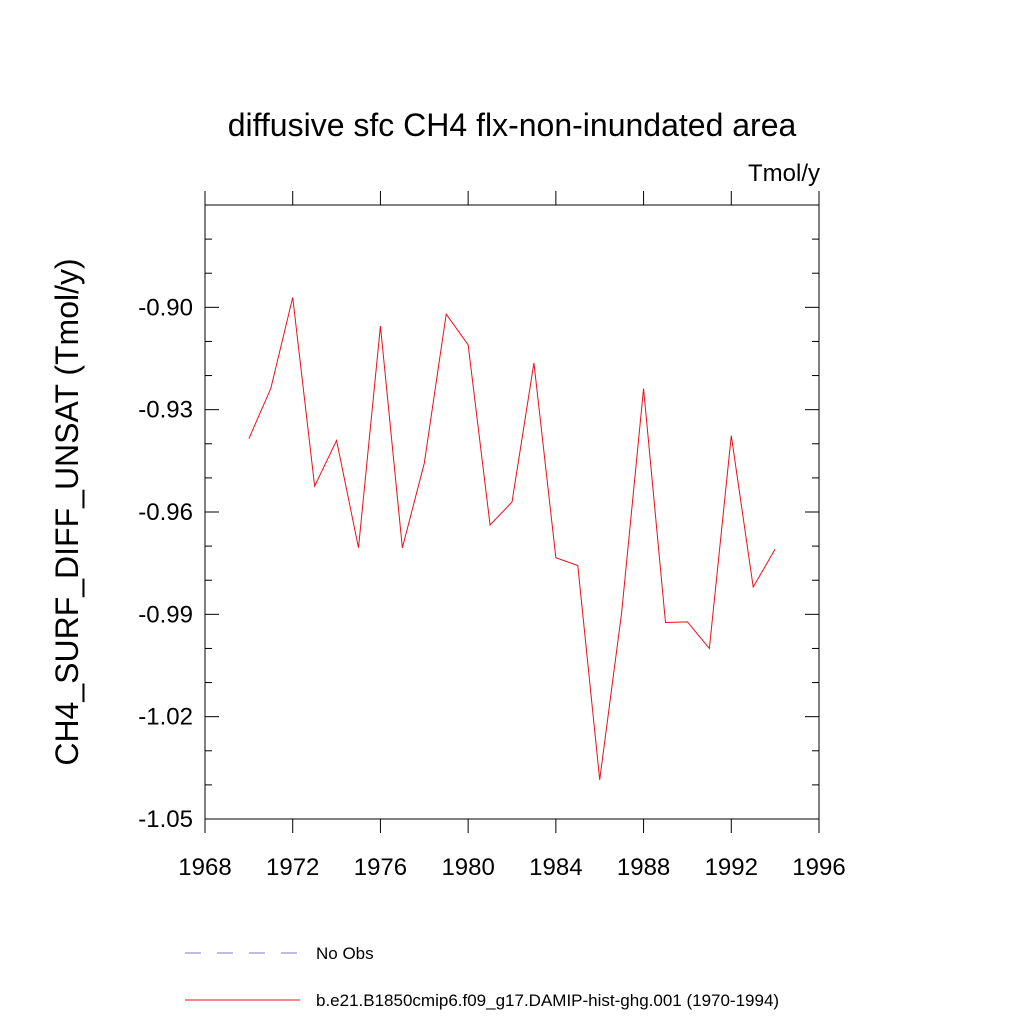 This screenshot has height=1024, width=1024. What do you see at coordinates (380, 867) in the screenshot?
I see `x-tick-label: 1976` at bounding box center [380, 867].